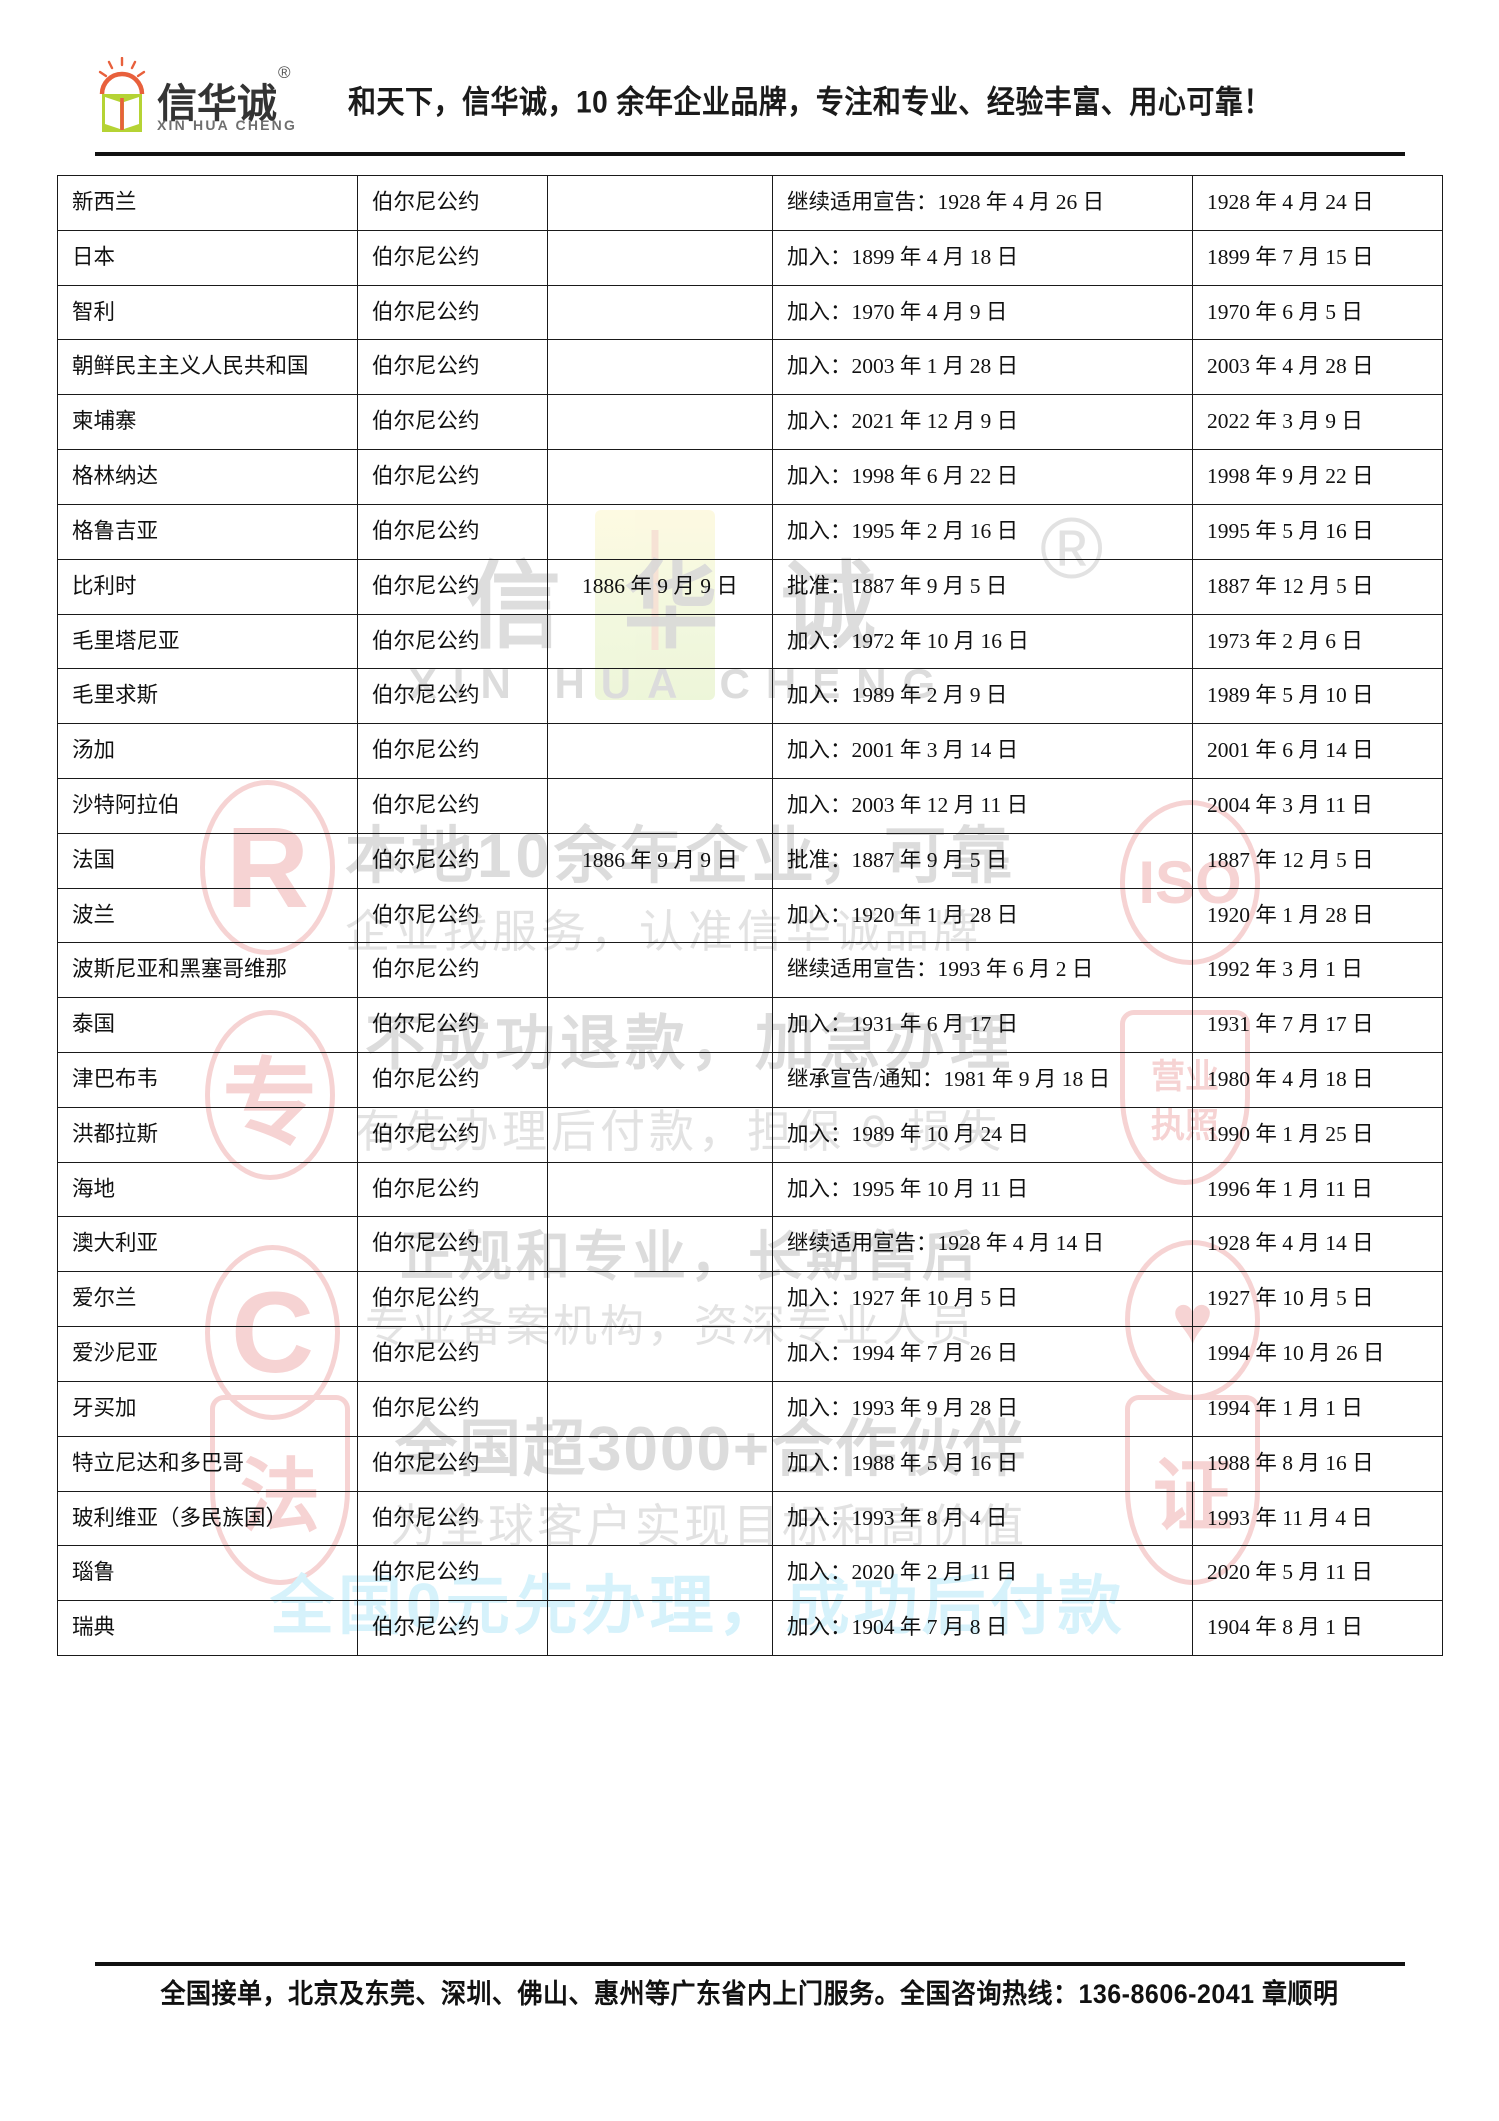  What do you see at coordinates (1317, 203) in the screenshot?
I see `cell-effective: 1928 年 4 月 24 日` at bounding box center [1317, 203].